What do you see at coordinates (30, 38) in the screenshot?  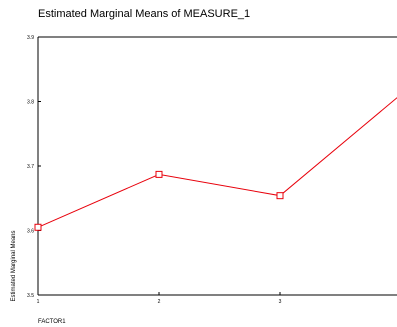 I see `y-tick-label: 3.9` at bounding box center [30, 38].